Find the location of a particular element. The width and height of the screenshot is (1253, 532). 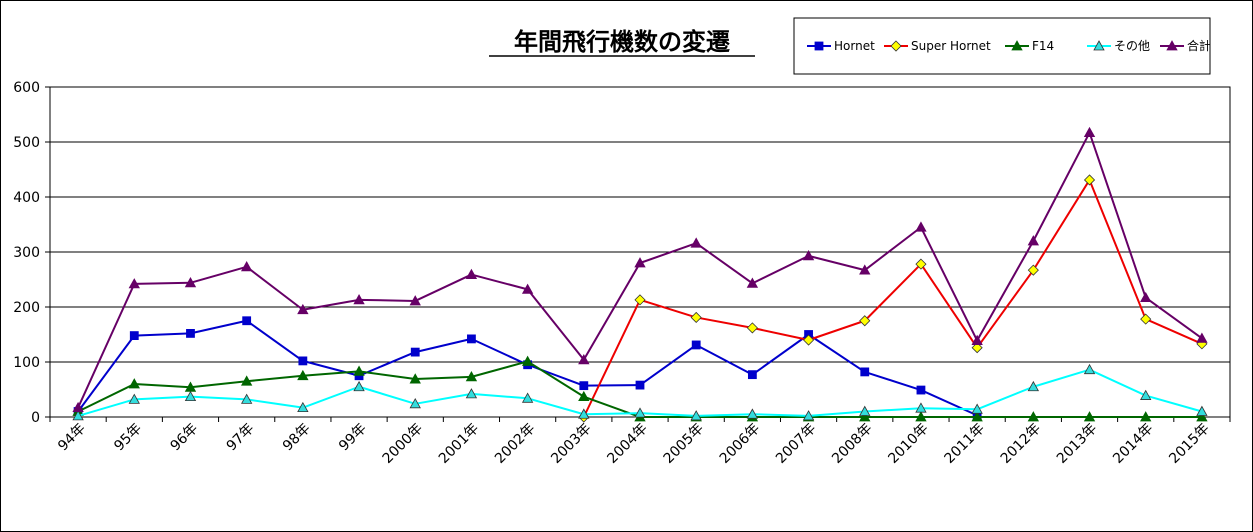

y-tick-label: 600 is located at coordinates (26, 88).